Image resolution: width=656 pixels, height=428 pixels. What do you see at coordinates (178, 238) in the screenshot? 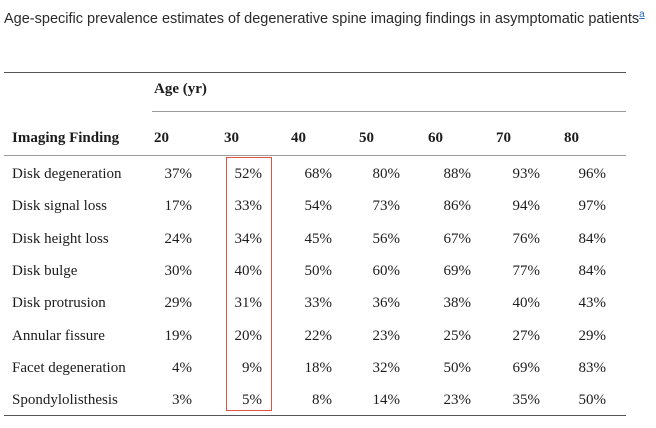
I see `value-cell-age-20: 24%` at bounding box center [178, 238].